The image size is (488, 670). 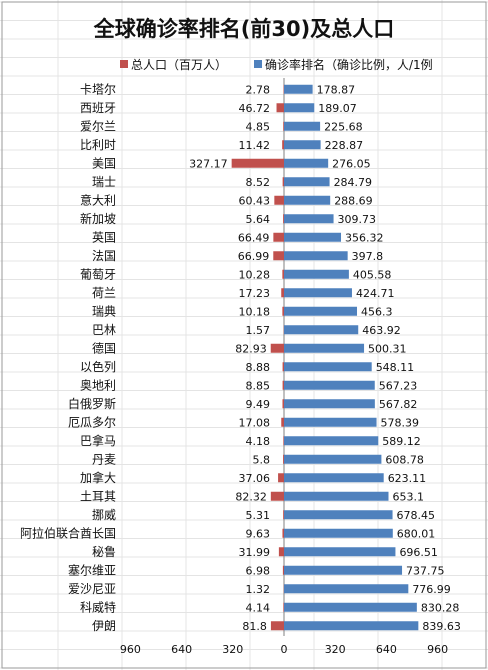 I want to click on category-label: 西班牙, so click(x=98, y=108).